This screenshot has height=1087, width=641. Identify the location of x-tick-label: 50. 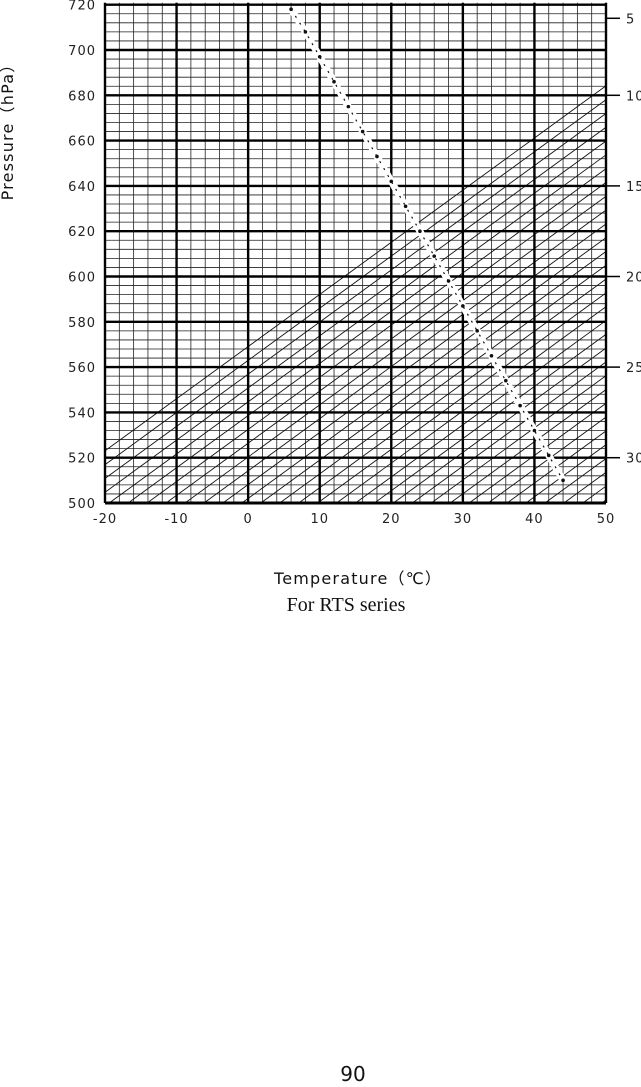
(606, 519).